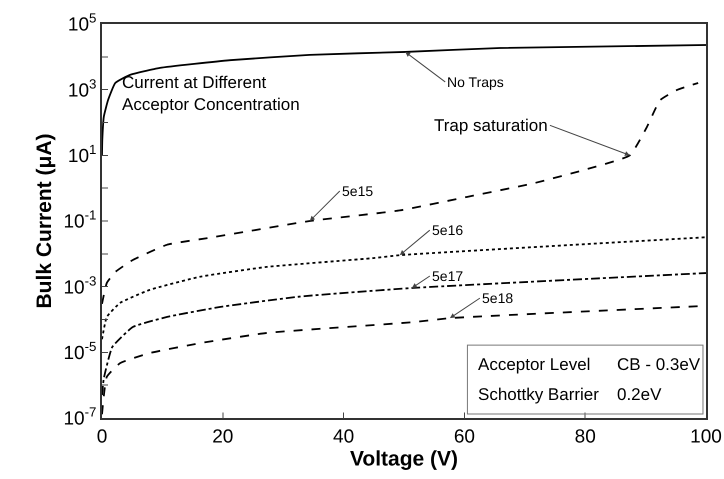  What do you see at coordinates (44, 221) in the screenshot?
I see `y-axis-title: Bulk Current (μA)` at bounding box center [44, 221].